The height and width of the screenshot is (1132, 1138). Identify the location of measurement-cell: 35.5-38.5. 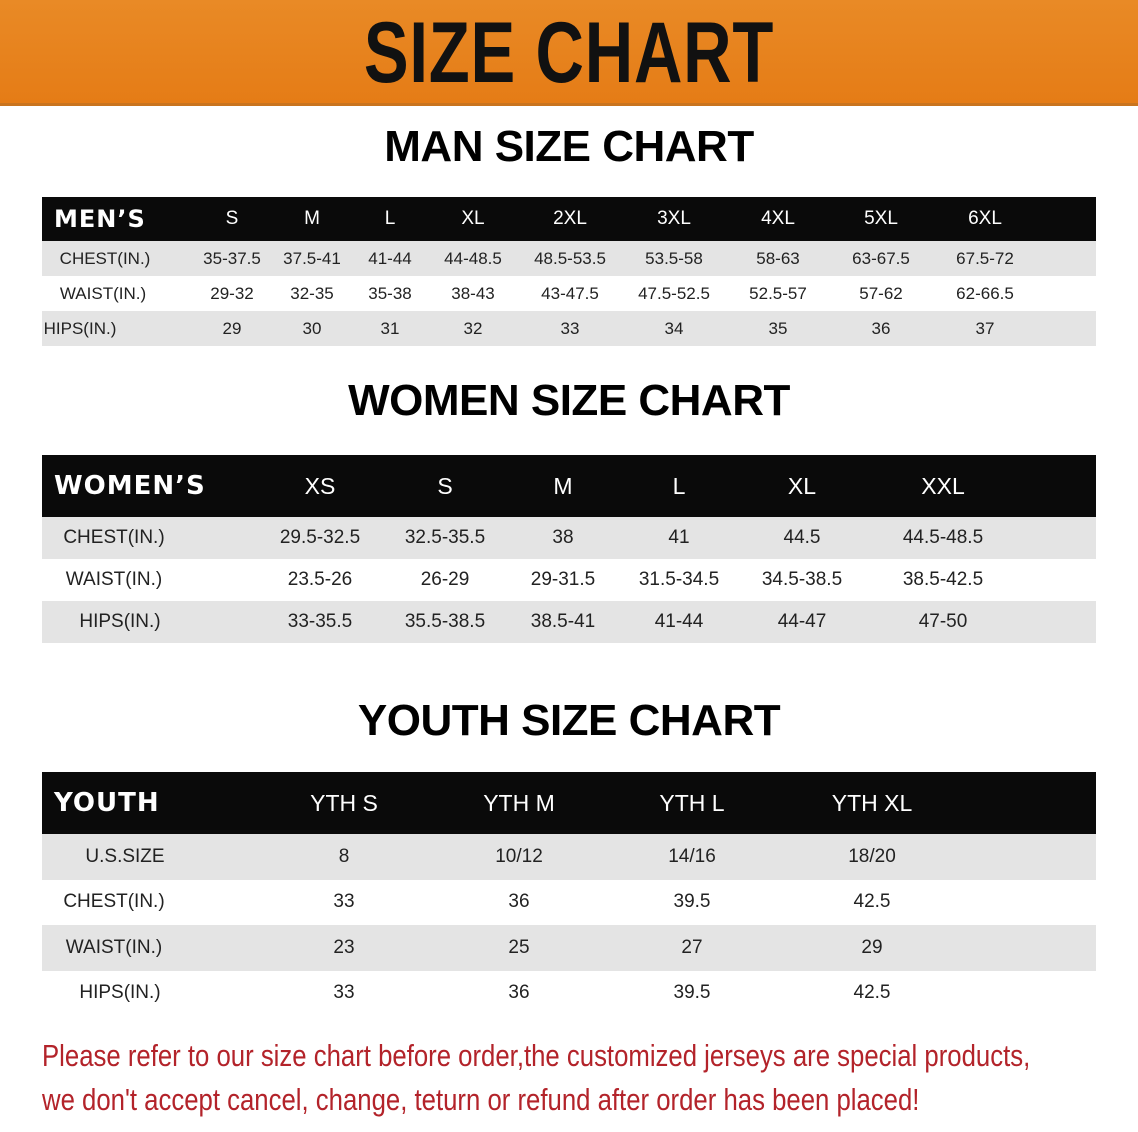
(445, 621).